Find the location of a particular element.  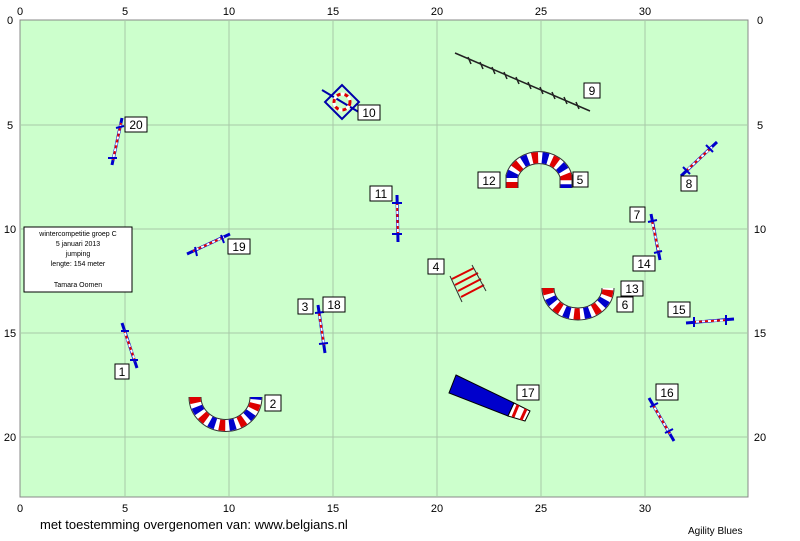

label-10: 10 is located at coordinates (369, 112).